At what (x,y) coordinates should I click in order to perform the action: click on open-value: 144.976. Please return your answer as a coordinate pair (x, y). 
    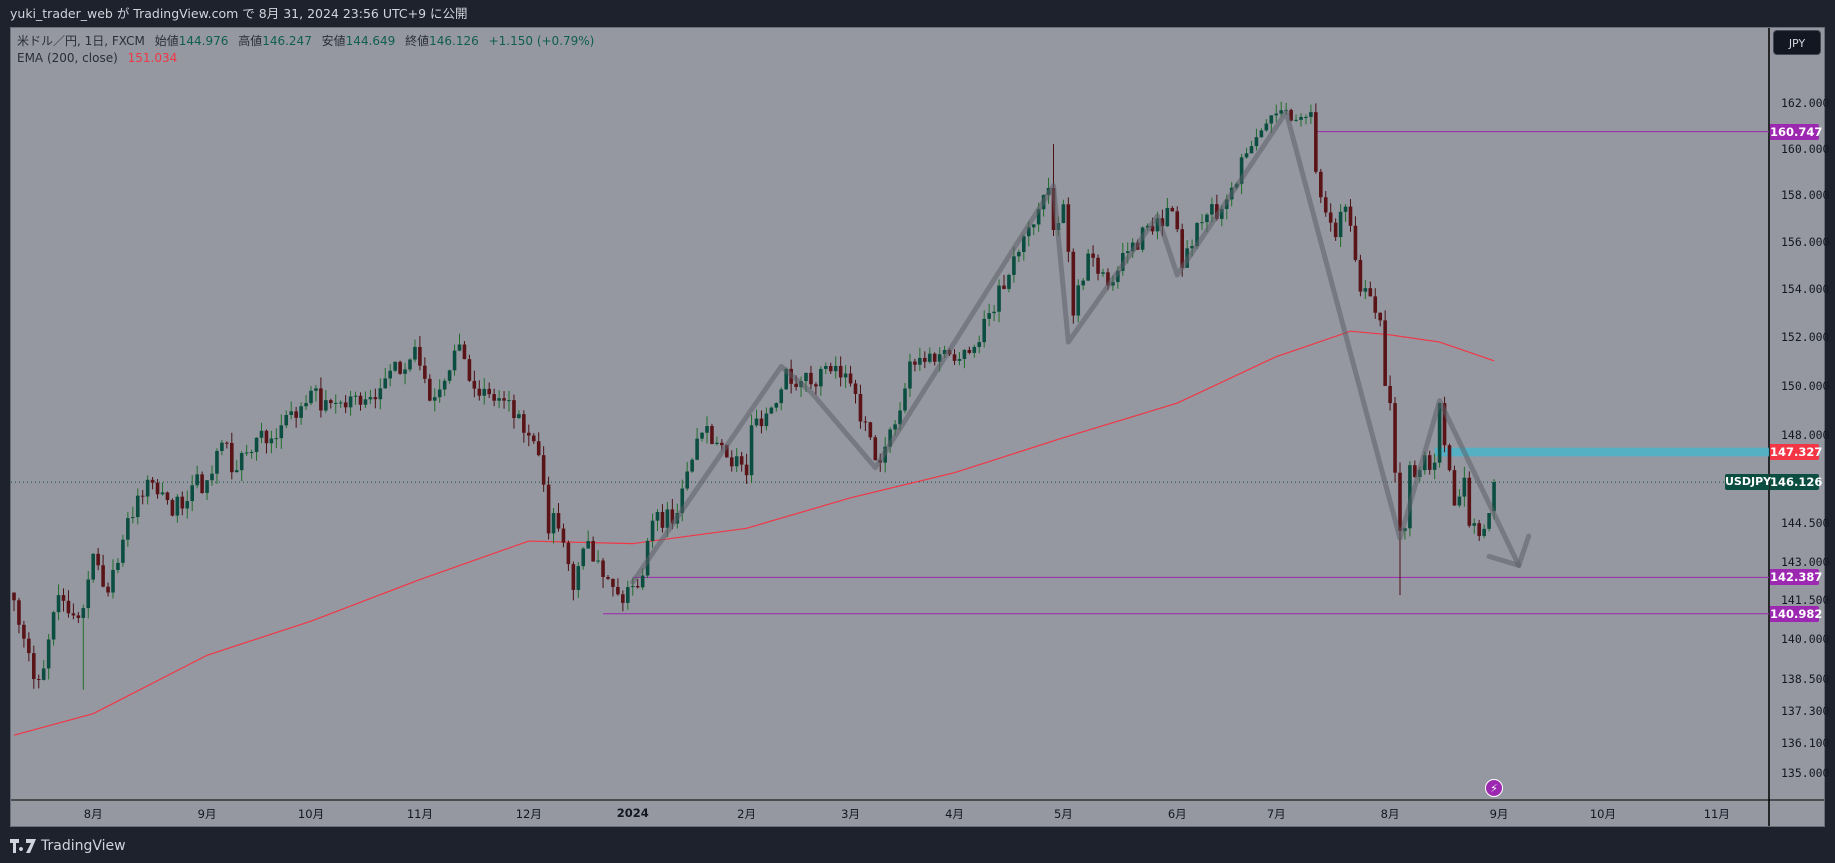
    Looking at the image, I should click on (203, 41).